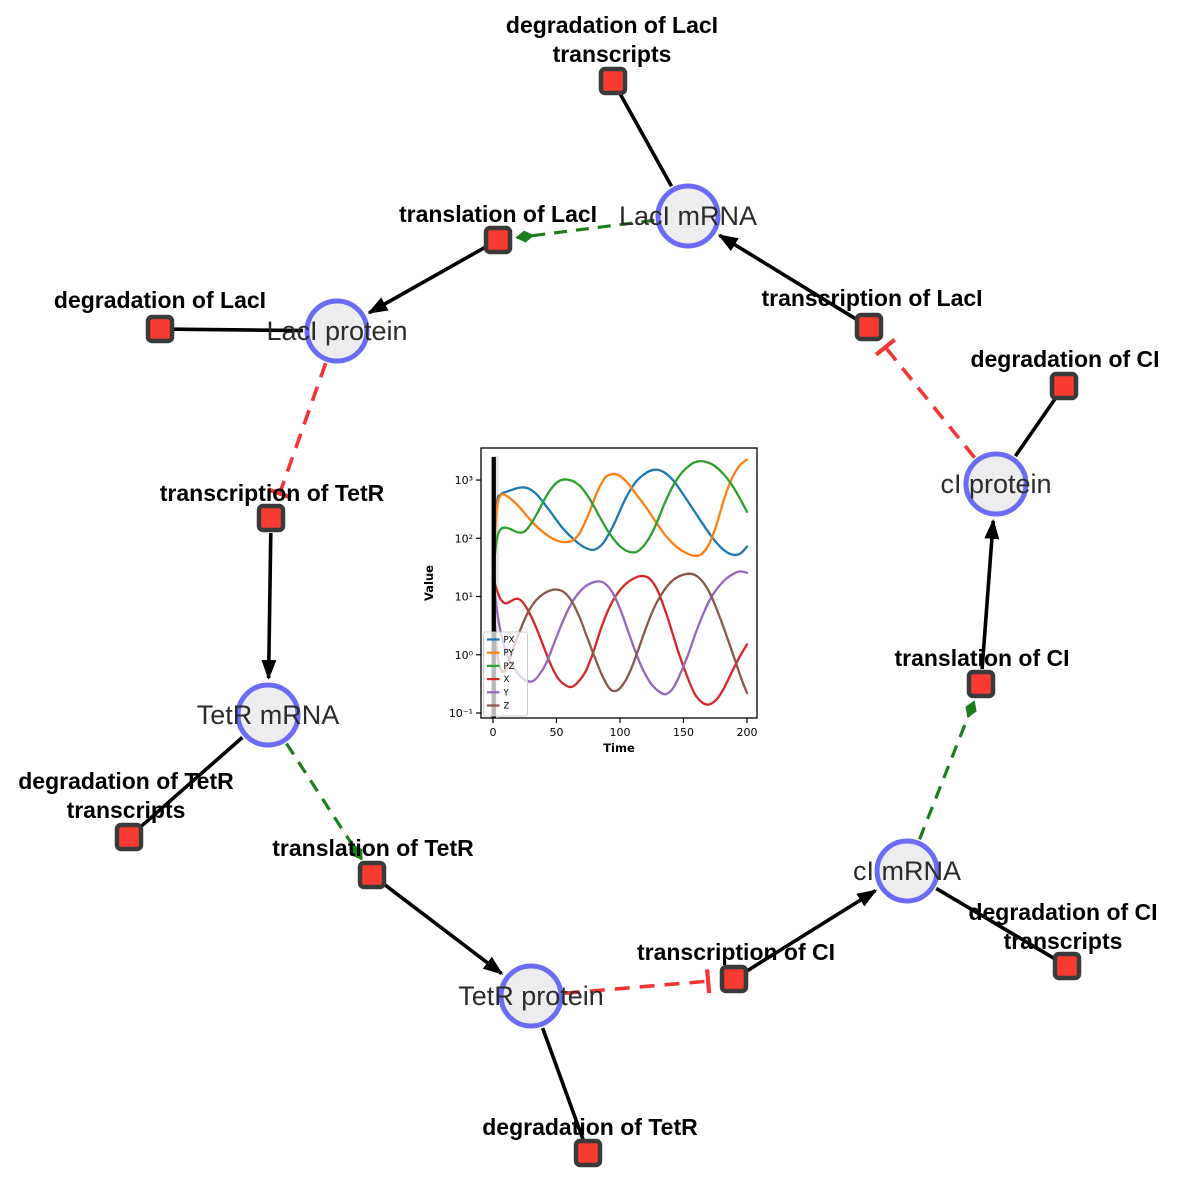  I want to click on reaction-node-deg-tetr: degradation of TetR, so click(590, 1141).